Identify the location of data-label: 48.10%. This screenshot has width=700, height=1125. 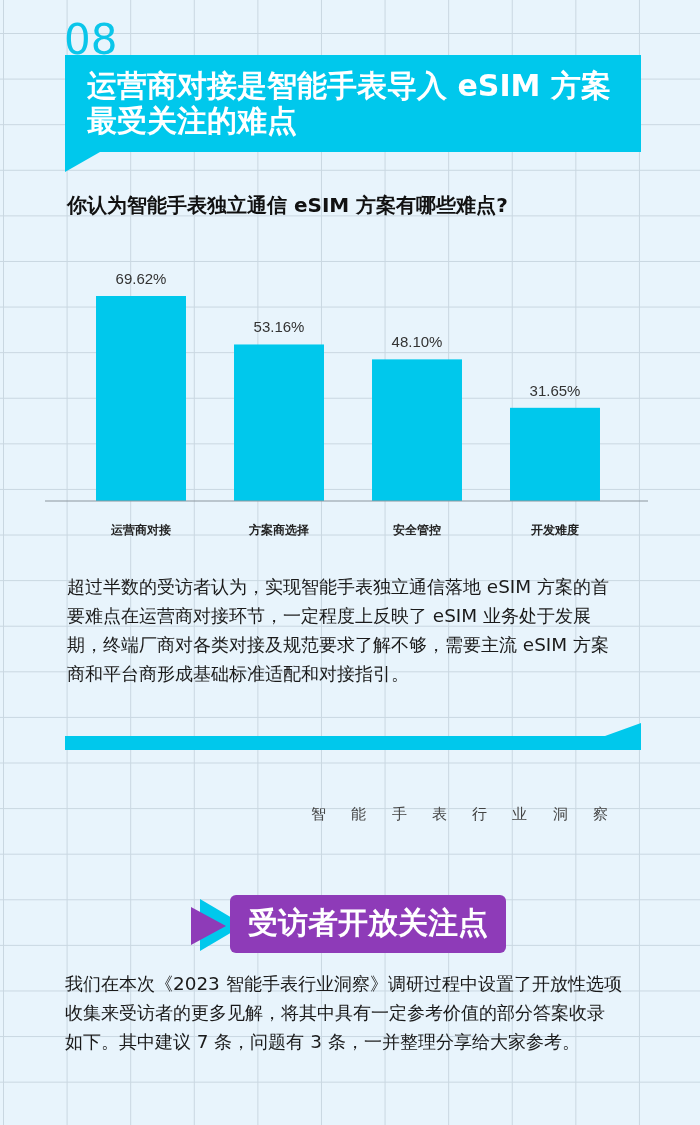
(417, 342).